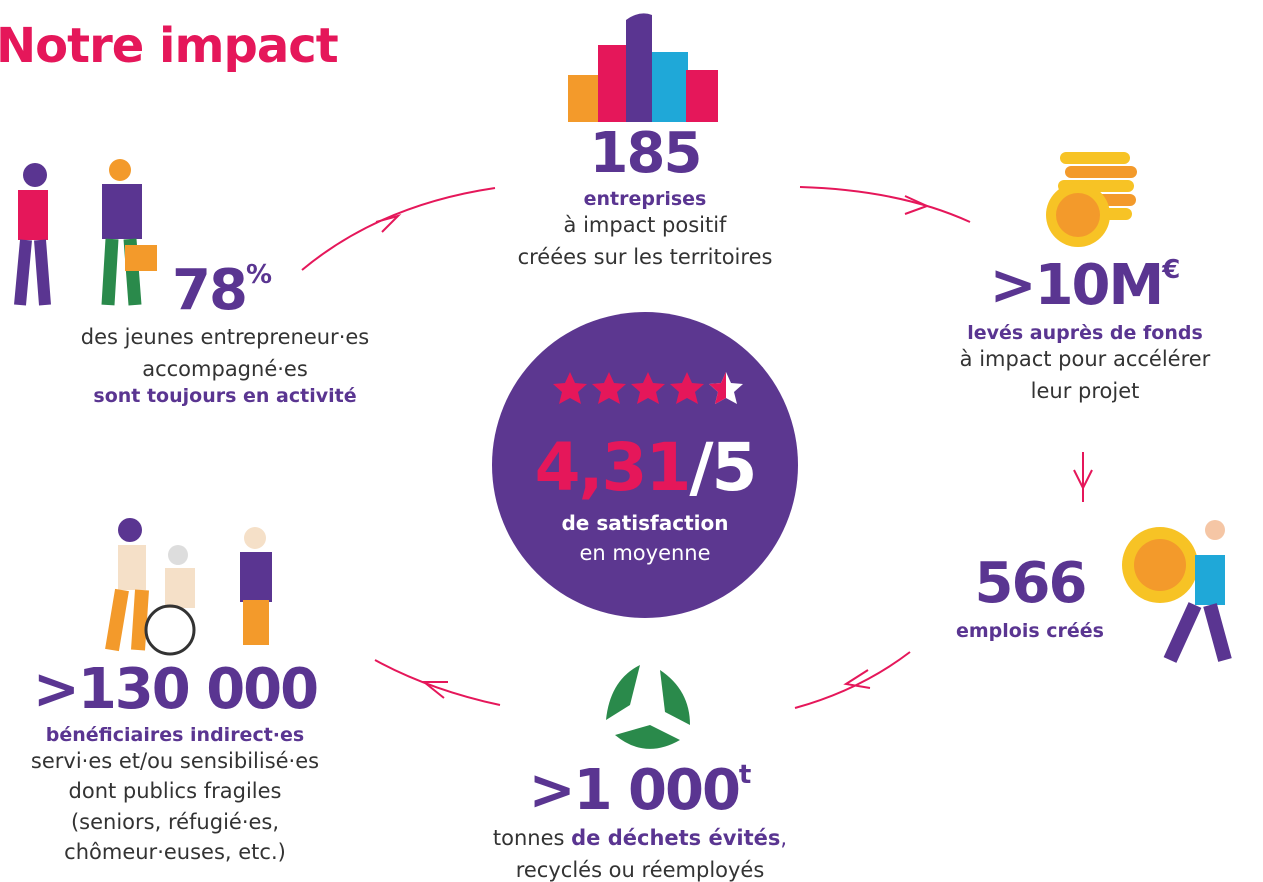 The image size is (1263, 882). I want to click on center-text: en moyenne, so click(645, 553).